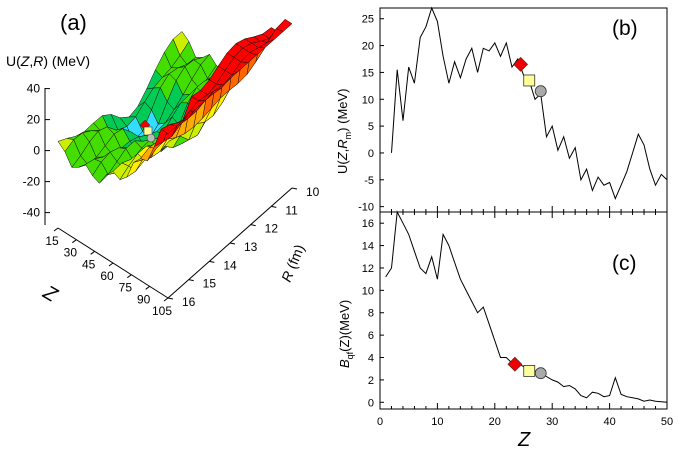  I want to click on z-tick-label: 75, so click(126, 288).